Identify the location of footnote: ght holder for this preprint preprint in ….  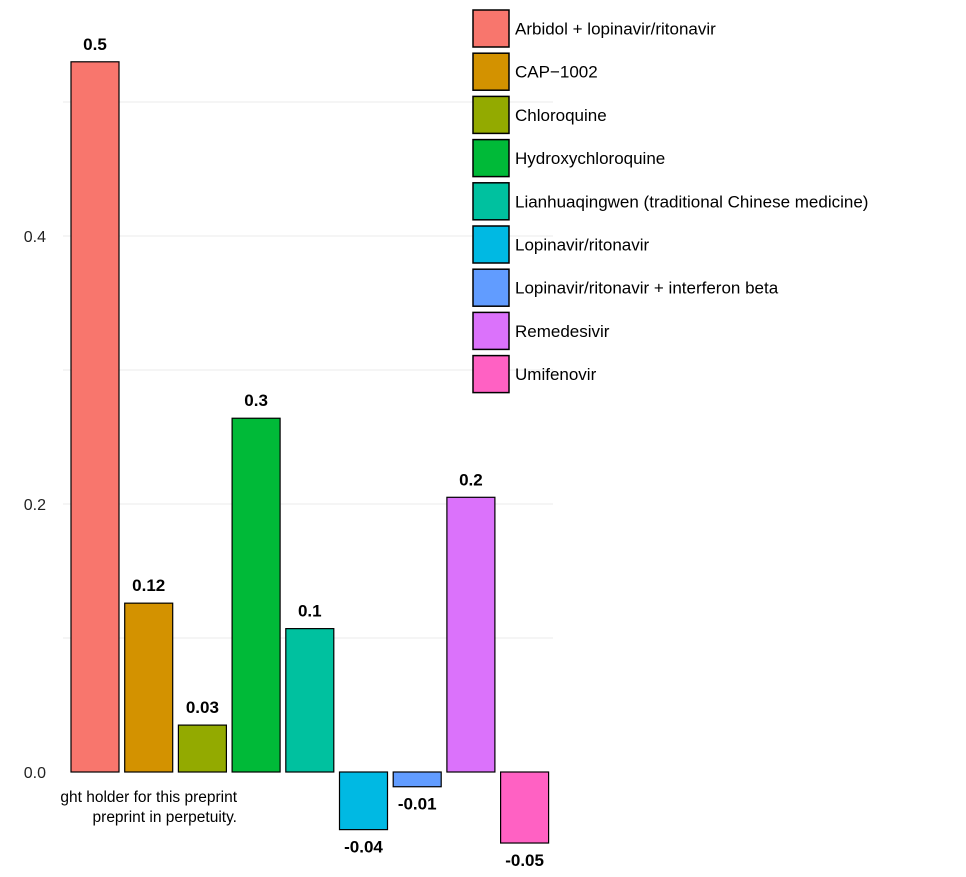
(148, 807).